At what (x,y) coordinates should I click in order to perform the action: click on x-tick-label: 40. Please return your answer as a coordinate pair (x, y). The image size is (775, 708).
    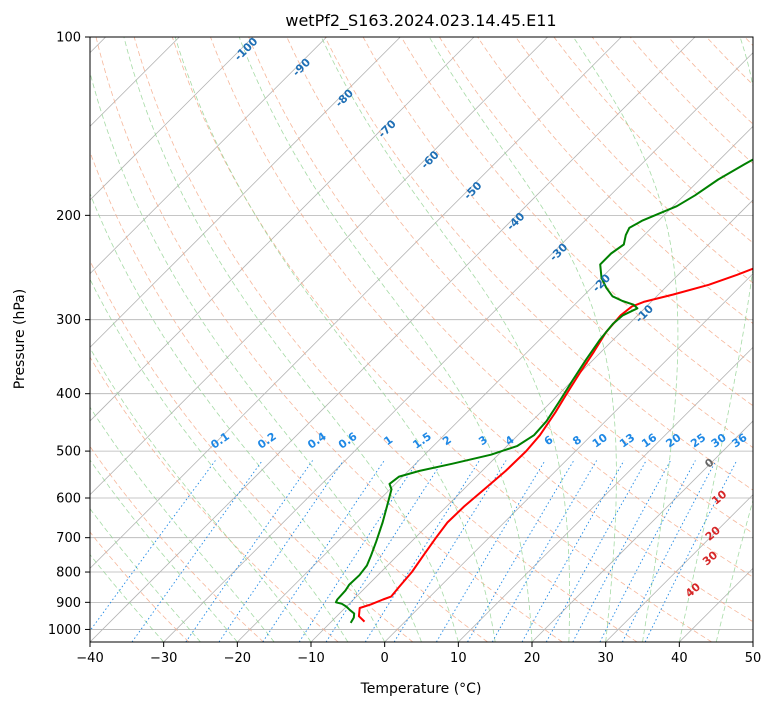
    Looking at the image, I should click on (679, 658).